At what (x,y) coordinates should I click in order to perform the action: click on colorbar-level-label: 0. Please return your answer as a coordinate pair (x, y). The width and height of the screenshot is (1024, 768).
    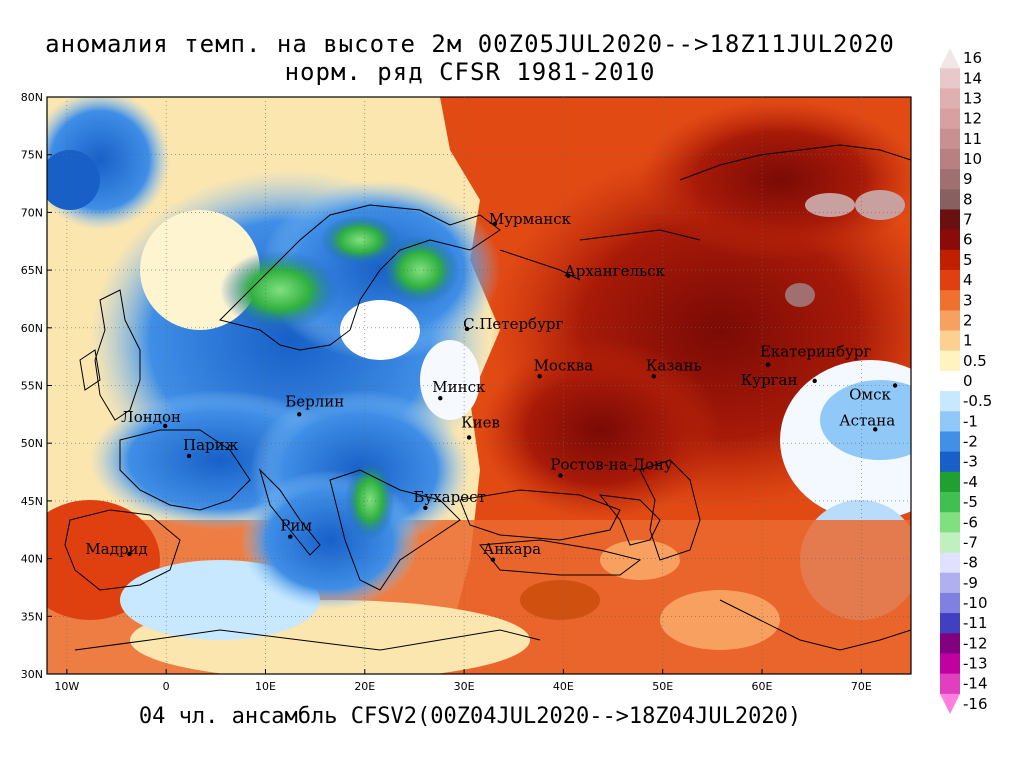
    Looking at the image, I should click on (968, 381).